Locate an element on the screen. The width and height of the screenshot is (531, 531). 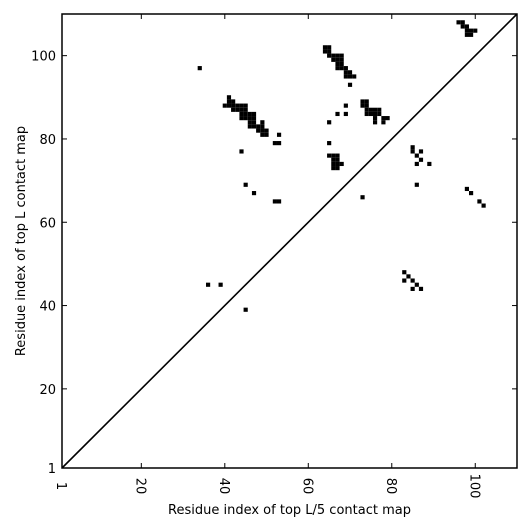
x-axis-label: Residue index of top L/5 contact map is located at coordinates (289, 510).